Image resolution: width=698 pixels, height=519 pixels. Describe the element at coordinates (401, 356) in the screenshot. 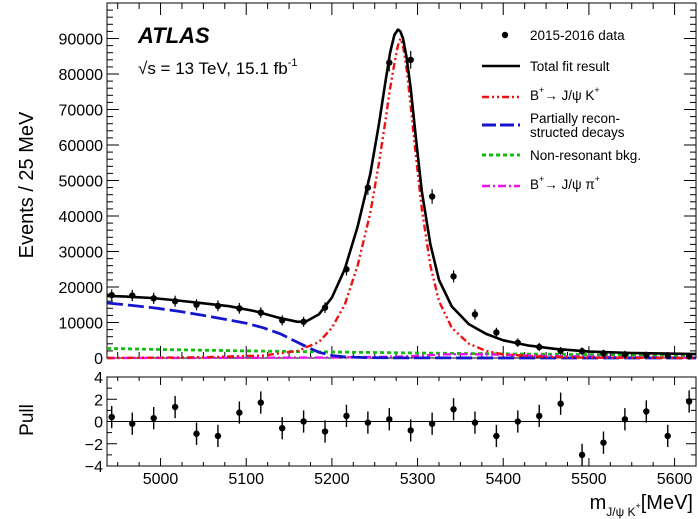

I see `series-line-bjpi` at that location.